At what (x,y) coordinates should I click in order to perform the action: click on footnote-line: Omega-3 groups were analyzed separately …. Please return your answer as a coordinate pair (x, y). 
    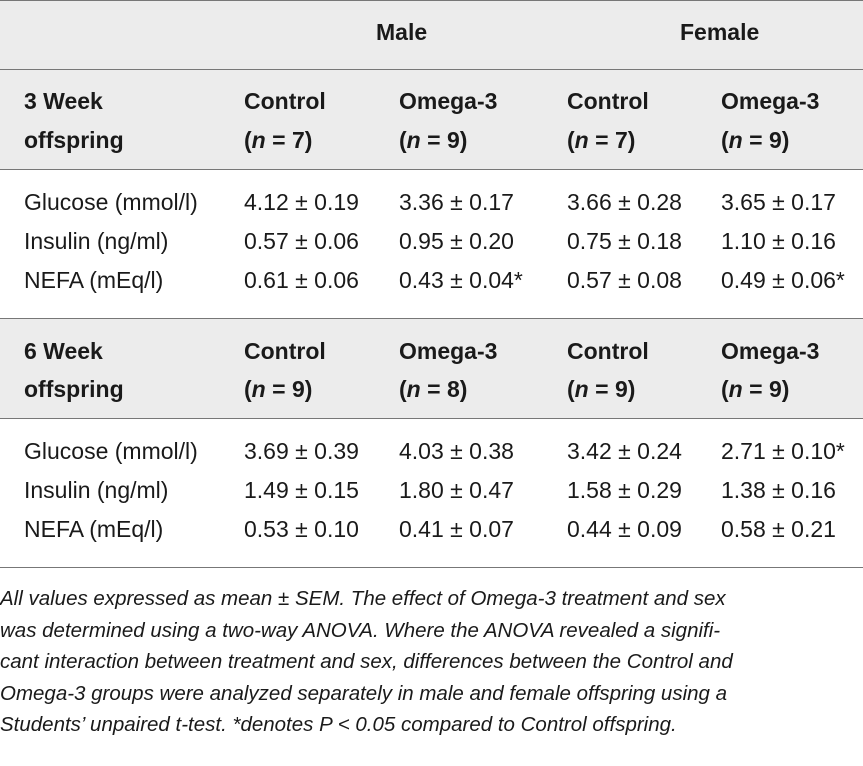
    Looking at the image, I should click on (364, 693).